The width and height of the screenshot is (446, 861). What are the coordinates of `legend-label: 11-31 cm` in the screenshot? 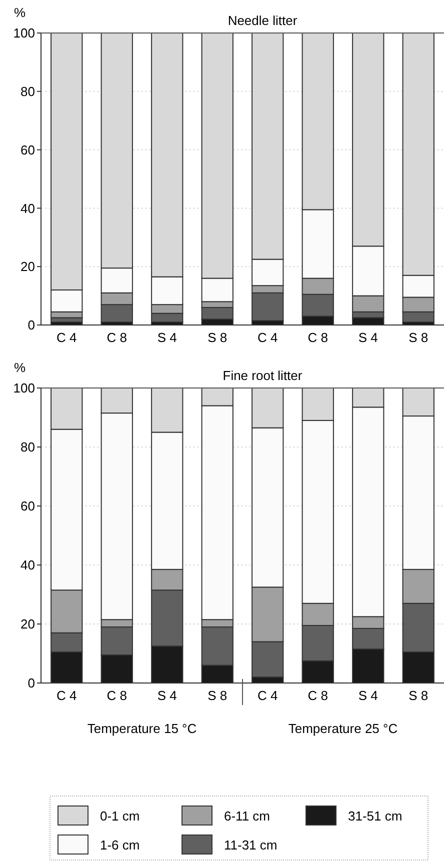 It's located at (251, 845).